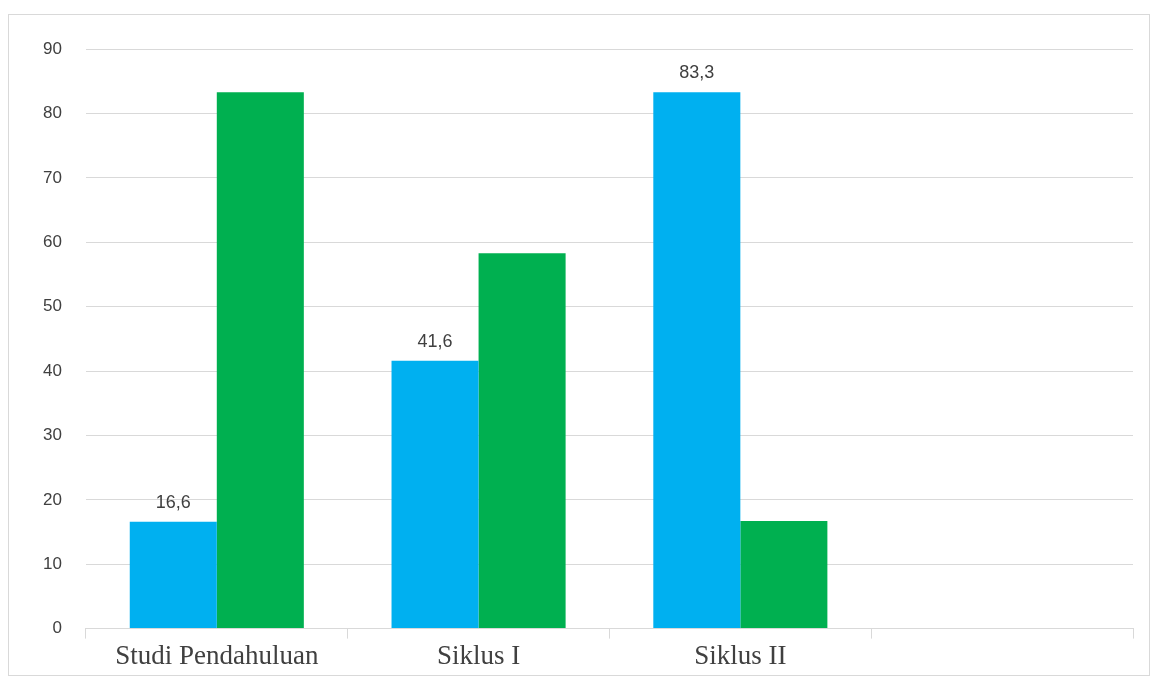 This screenshot has width=1152, height=677. I want to click on y-tick-label: 20, so click(52, 499).